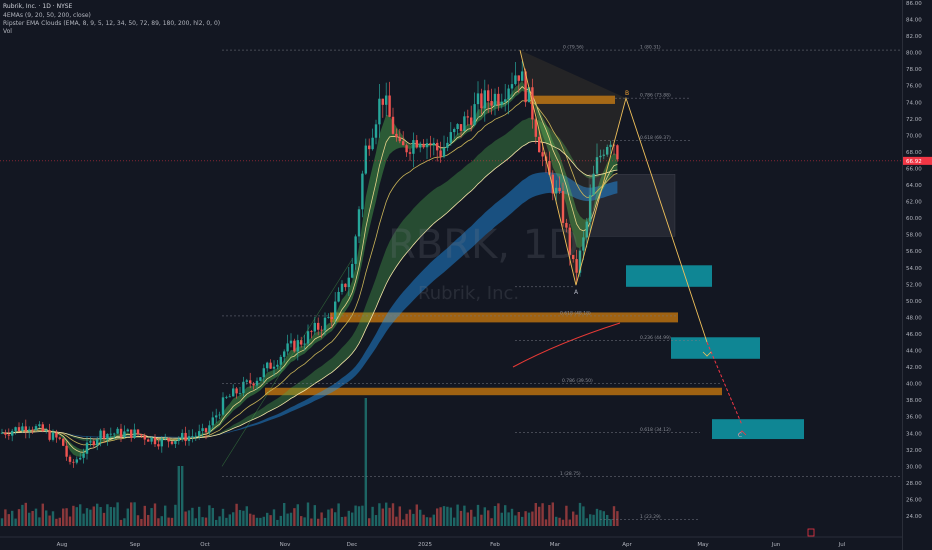 The image size is (932, 550). What do you see at coordinates (566, 345) in the screenshot?
I see `ema-200-line` at bounding box center [566, 345].